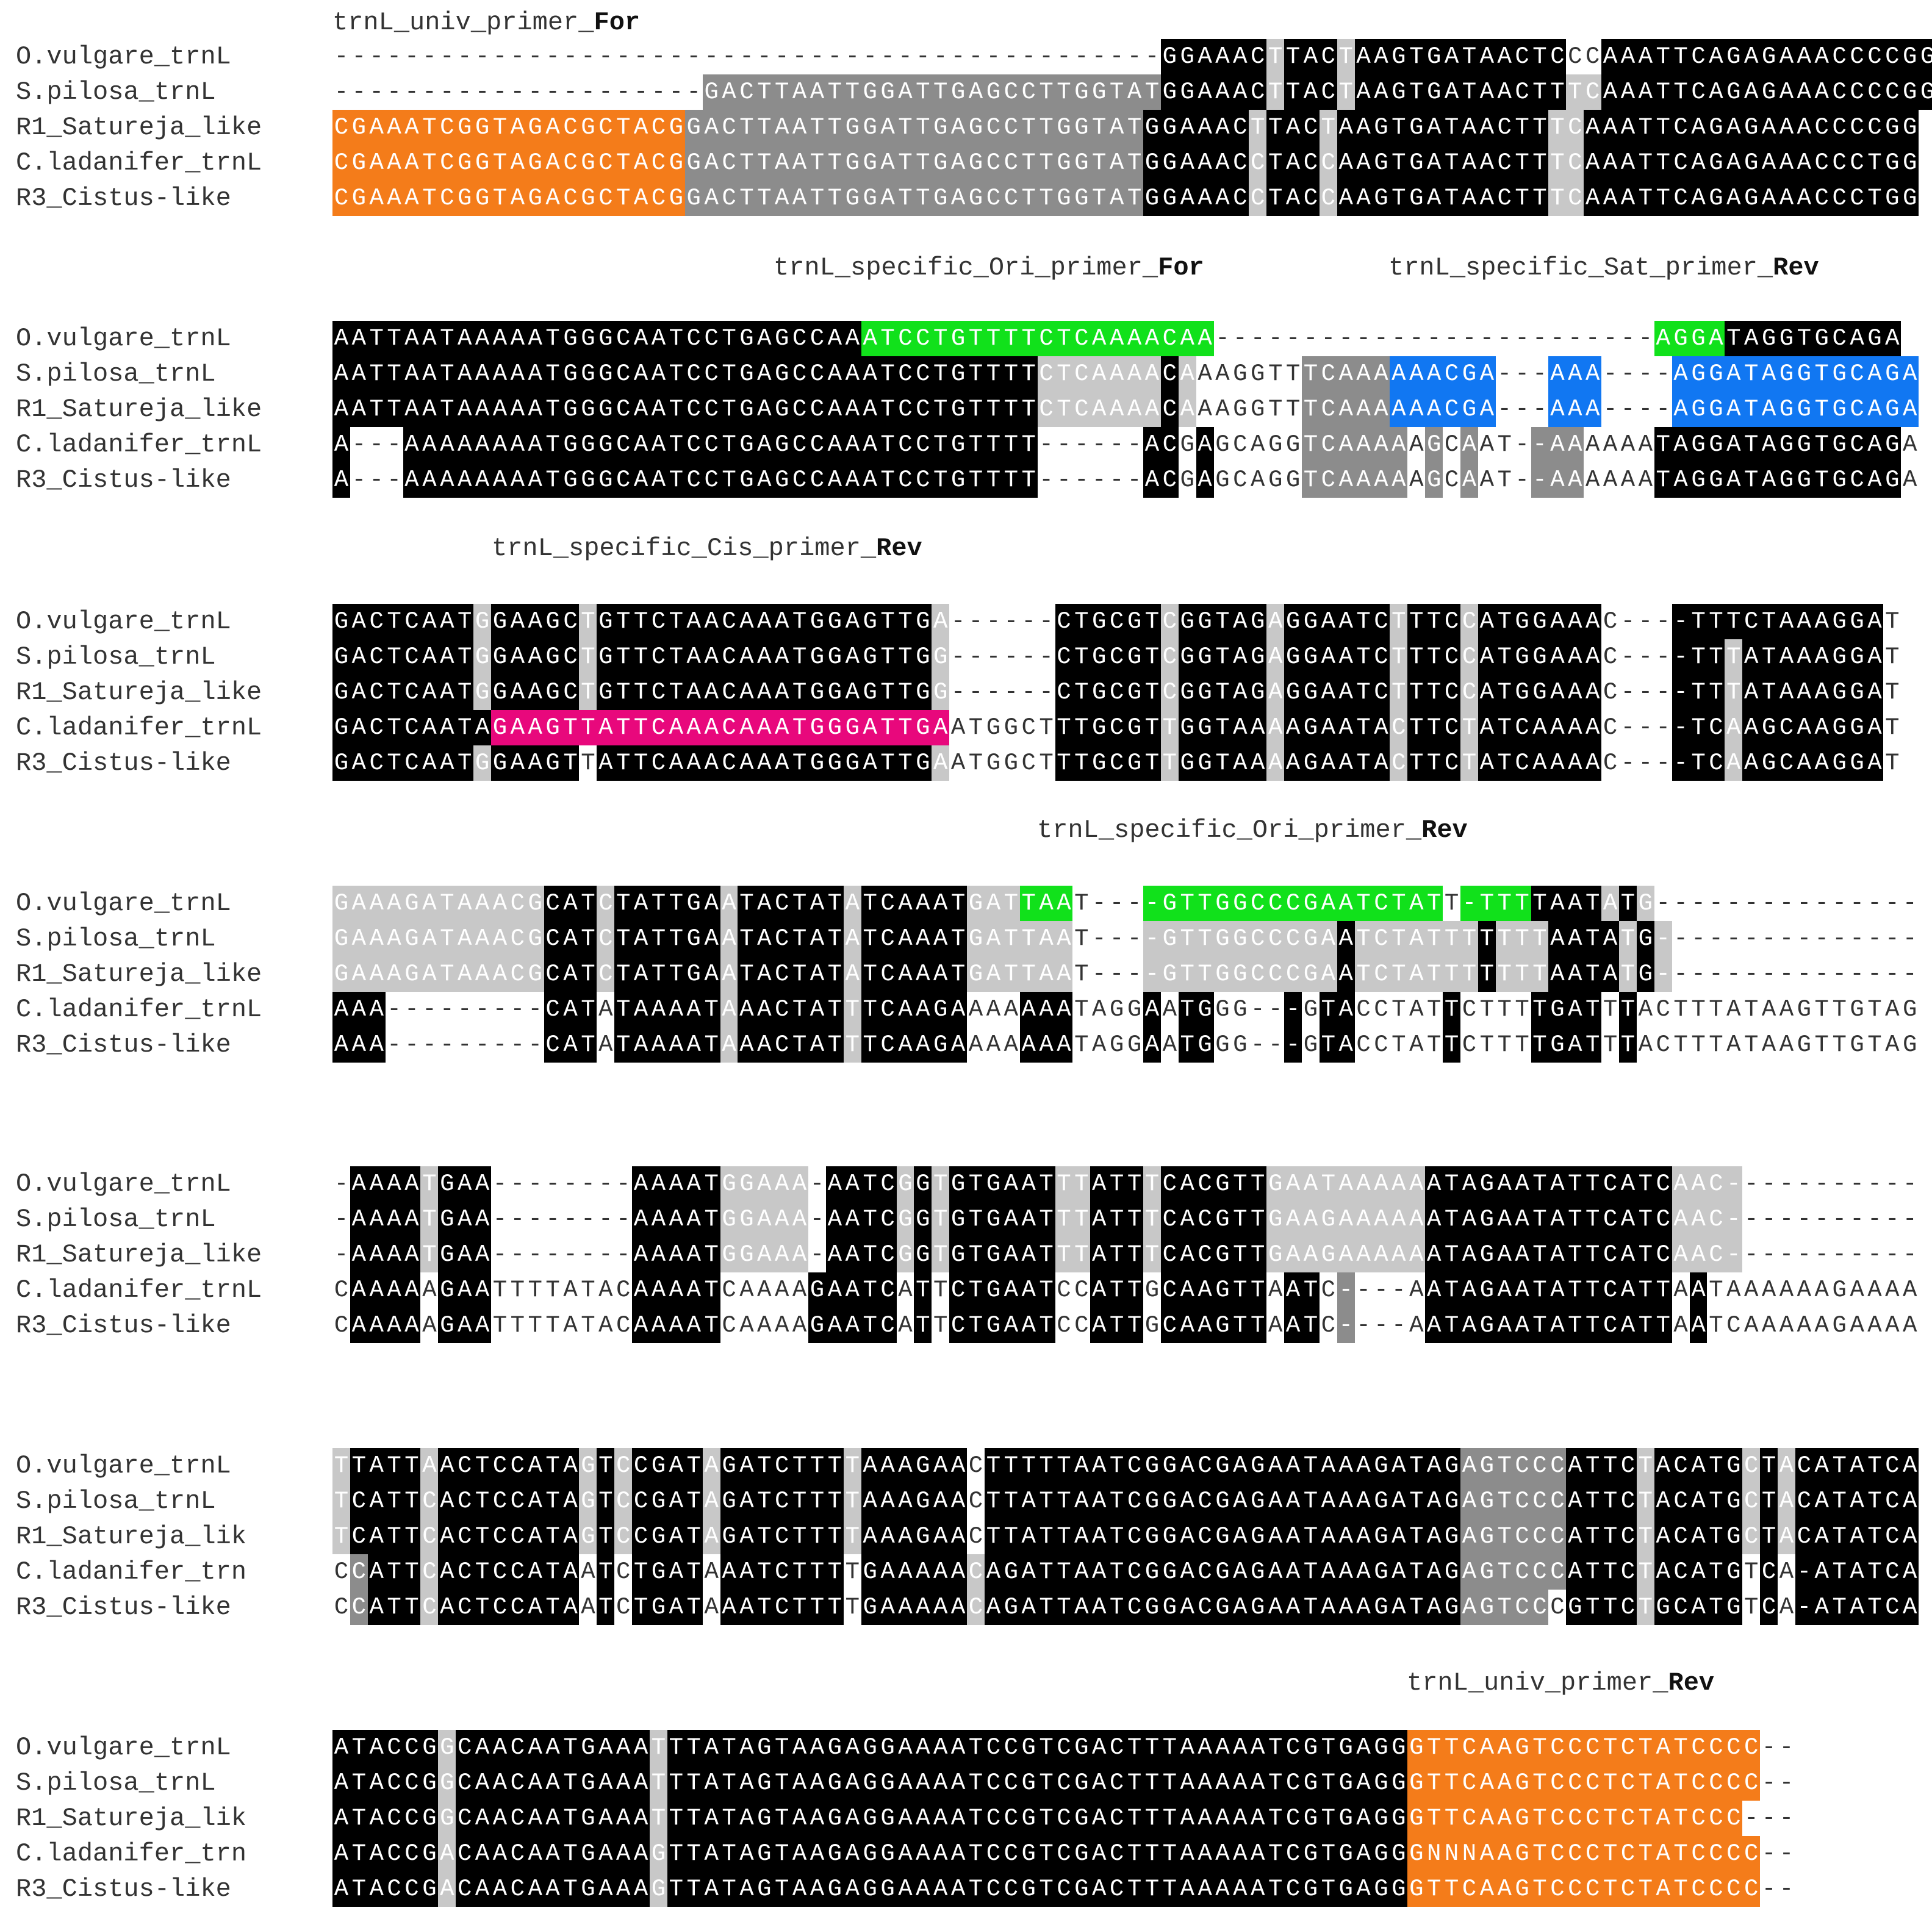 This screenshot has width=1932, height=1919. I want to click on primer-label: trnL_specific_Cis_primer_Rev, so click(707, 548).